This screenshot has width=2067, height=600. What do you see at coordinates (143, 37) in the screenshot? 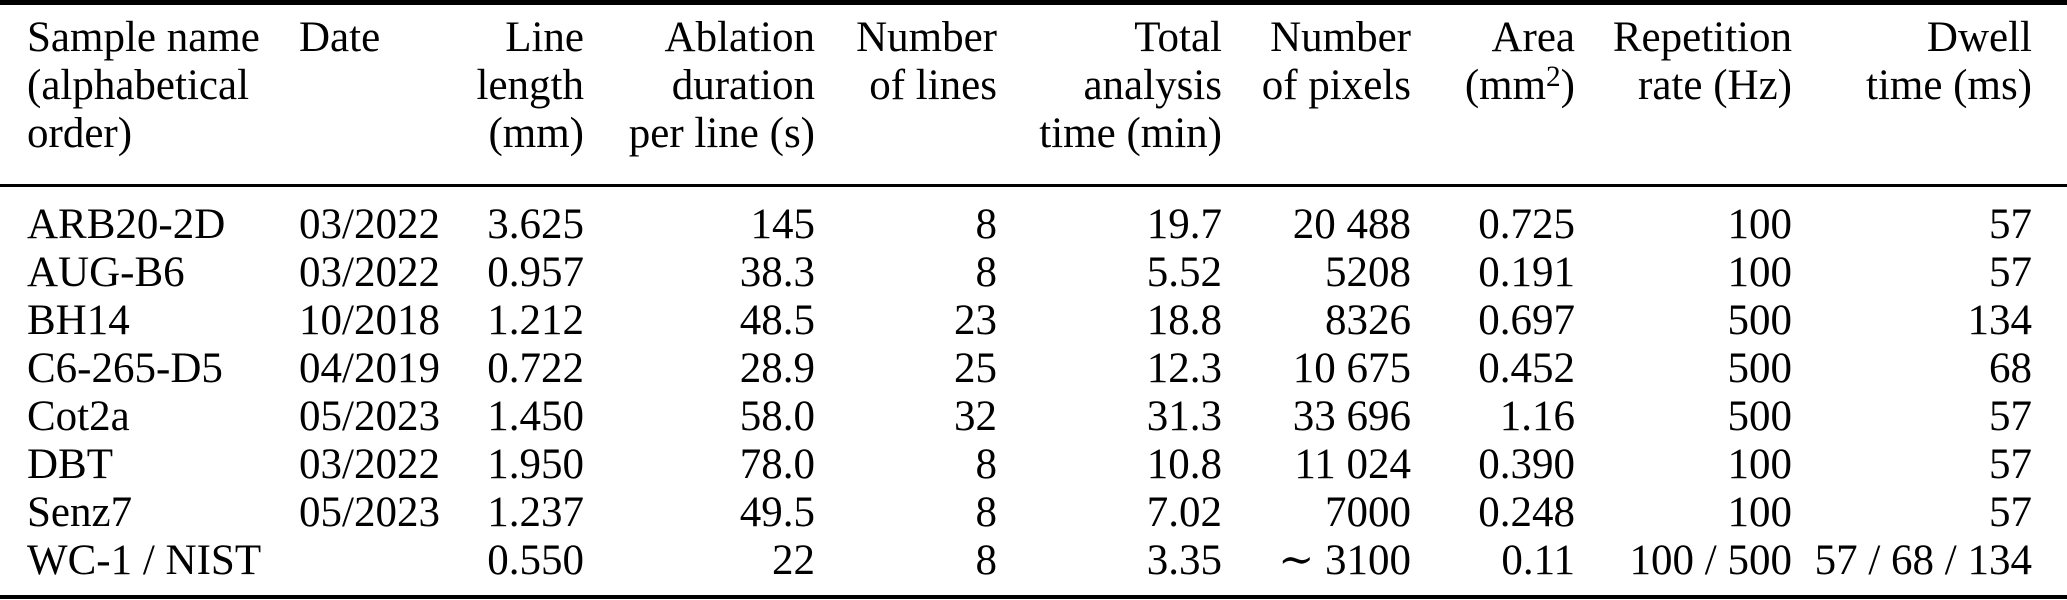
I see `header-line: Sample name` at bounding box center [143, 37].